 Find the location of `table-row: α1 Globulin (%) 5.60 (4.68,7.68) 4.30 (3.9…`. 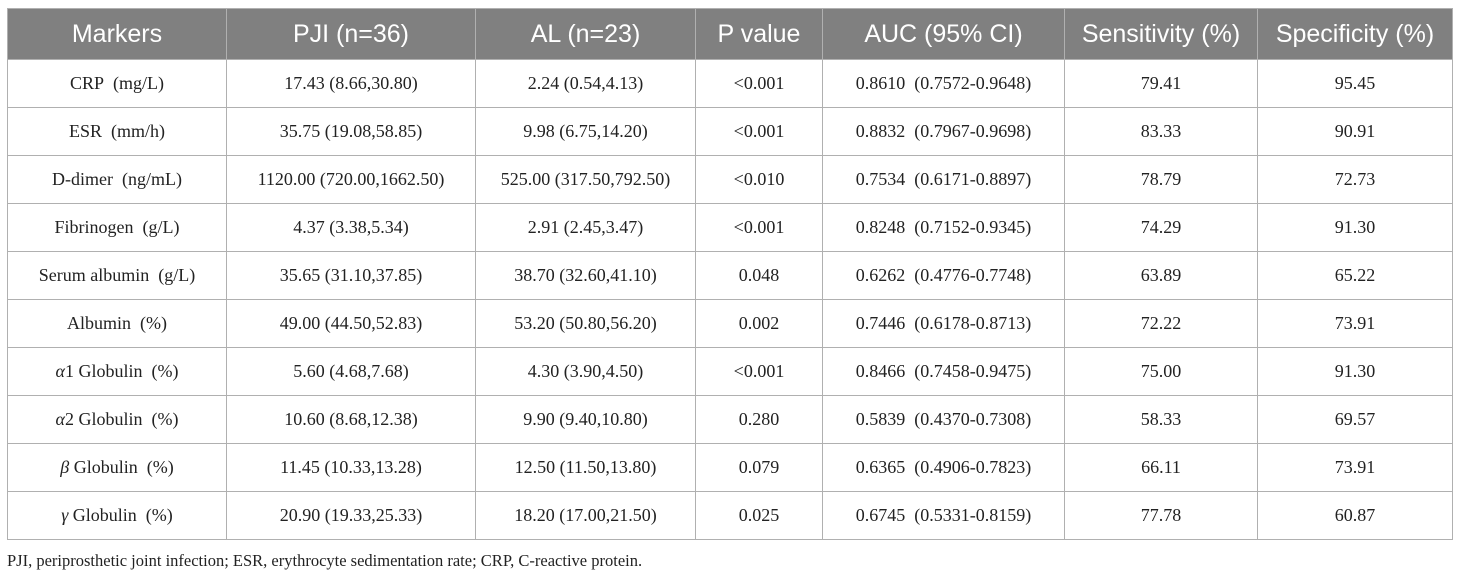

table-row: α1 Globulin (%) 5.60 (4.68,7.68) 4.30 (3.9… is located at coordinates (730, 371).